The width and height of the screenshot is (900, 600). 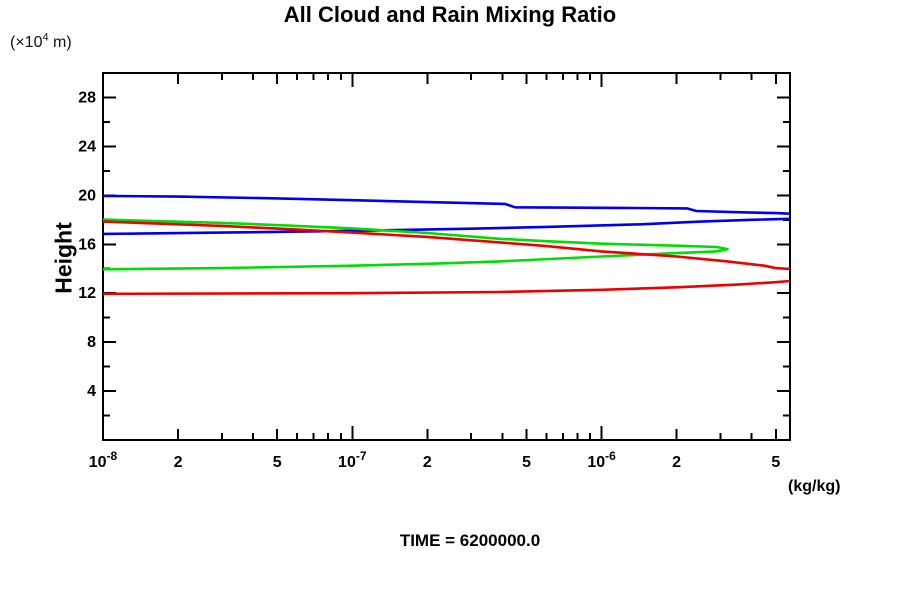 I want to click on y-tick-label: 8, so click(x=91, y=342).